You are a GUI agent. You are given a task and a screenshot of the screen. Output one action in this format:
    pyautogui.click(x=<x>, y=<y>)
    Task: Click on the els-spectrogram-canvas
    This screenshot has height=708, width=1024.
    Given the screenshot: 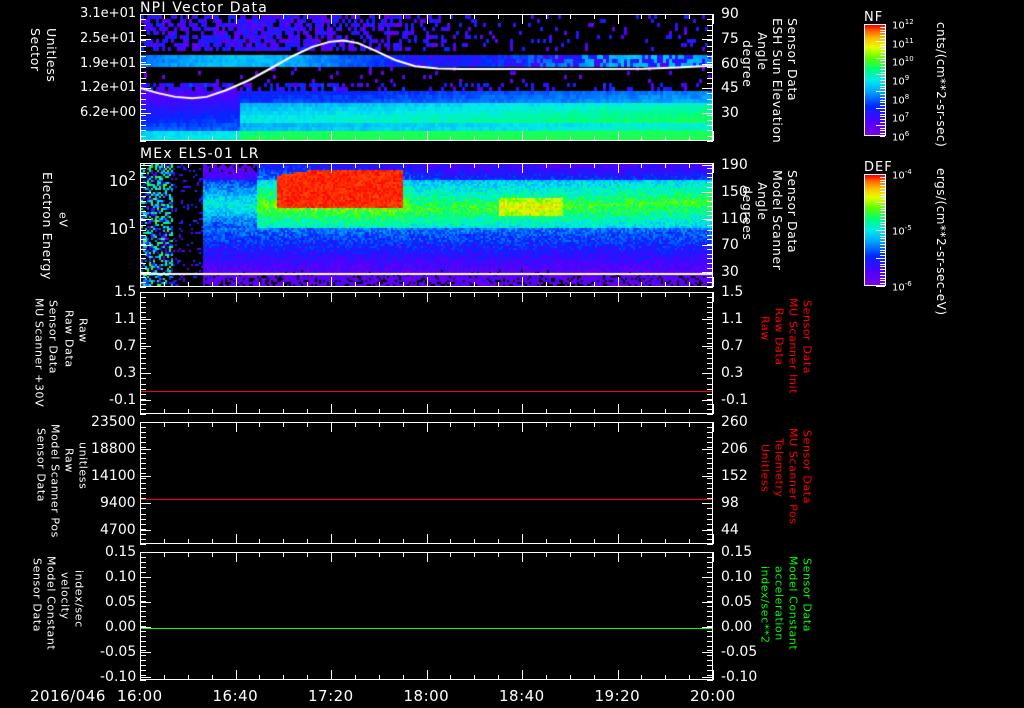 What is the action you would take?
    pyautogui.click(x=426, y=225)
    